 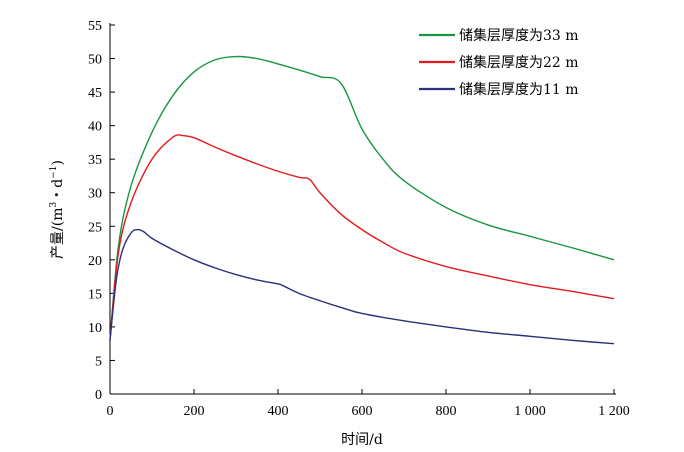 What do you see at coordinates (58, 162) in the screenshot?
I see `y-axis-title-end: )` at bounding box center [58, 162].